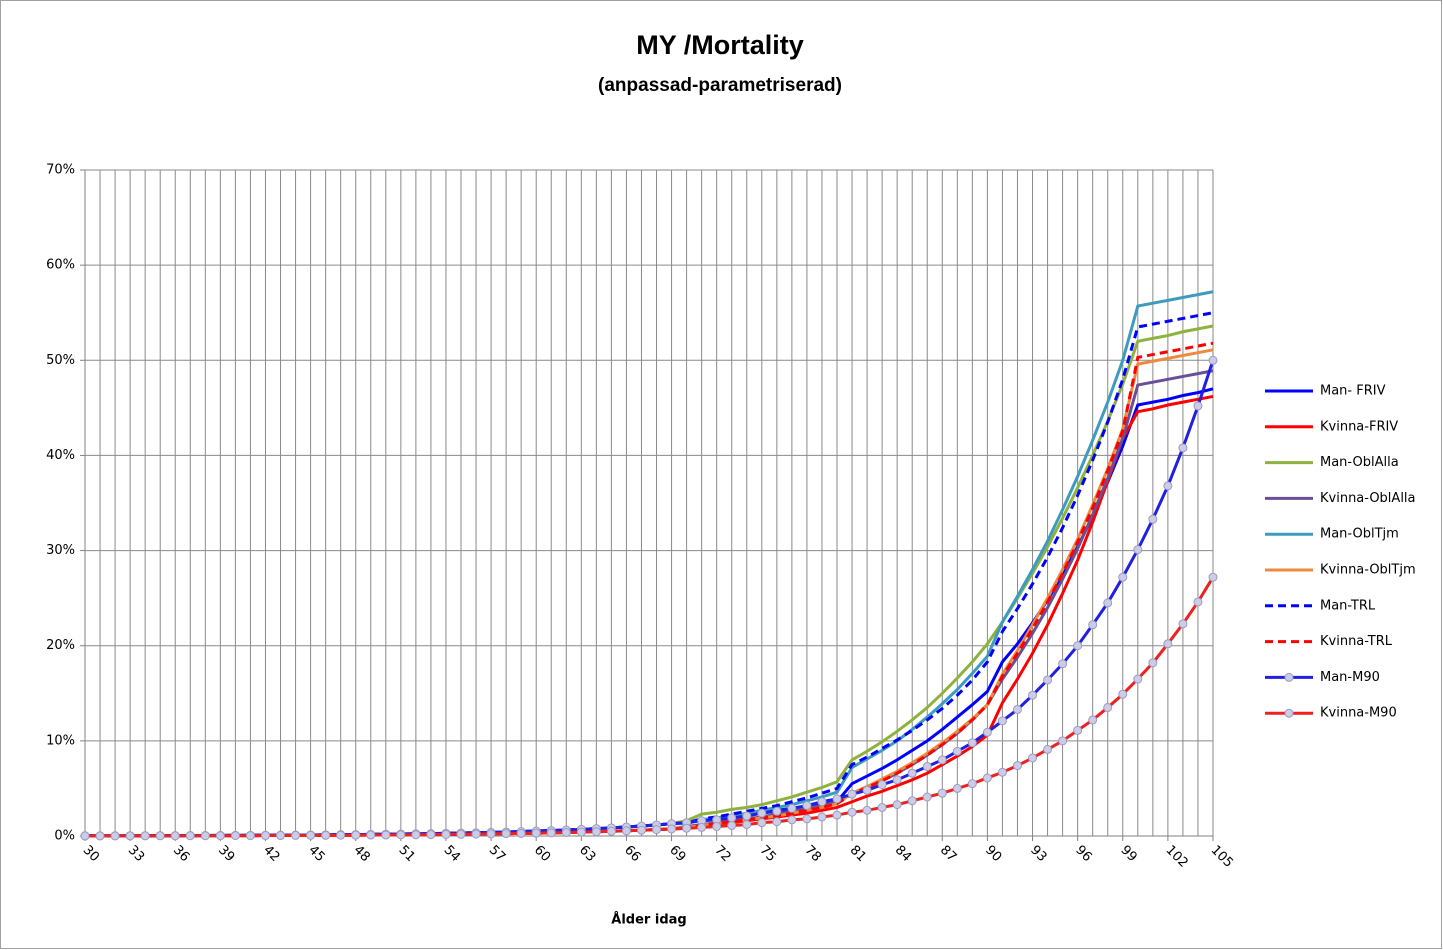 Image resolution: width=1443 pixels, height=950 pixels. I want to click on legend-label: Kvinna-OblAlla, so click(1368, 498).